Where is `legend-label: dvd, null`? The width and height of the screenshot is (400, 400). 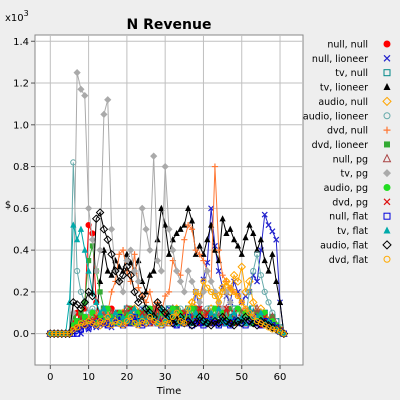
legend-label: dvd, null is located at coordinates (347, 131).